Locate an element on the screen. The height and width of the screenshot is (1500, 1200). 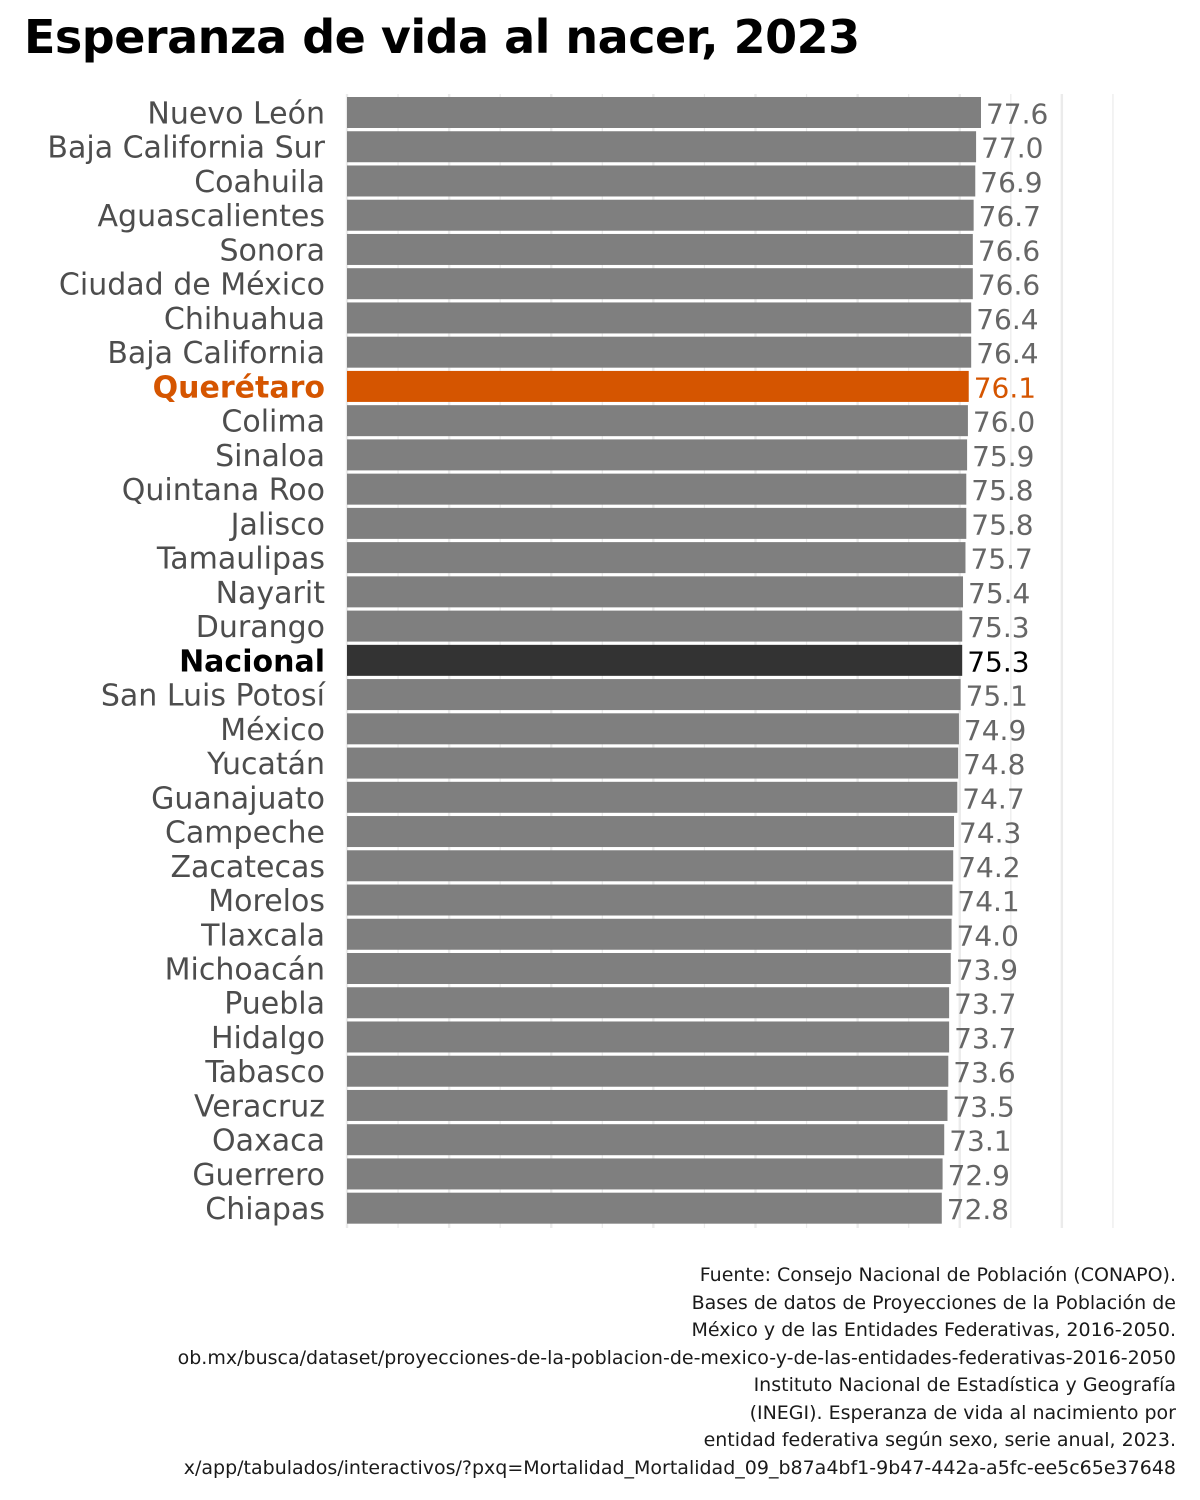
value-label: 73.9 is located at coordinates (987, 970).